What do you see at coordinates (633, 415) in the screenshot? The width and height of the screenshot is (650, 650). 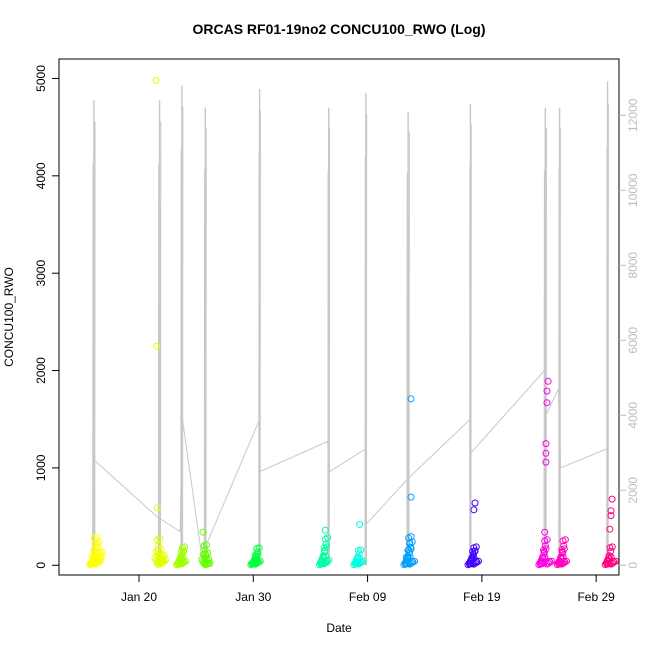 I see `y2-tick-label: 4000` at bounding box center [633, 415].